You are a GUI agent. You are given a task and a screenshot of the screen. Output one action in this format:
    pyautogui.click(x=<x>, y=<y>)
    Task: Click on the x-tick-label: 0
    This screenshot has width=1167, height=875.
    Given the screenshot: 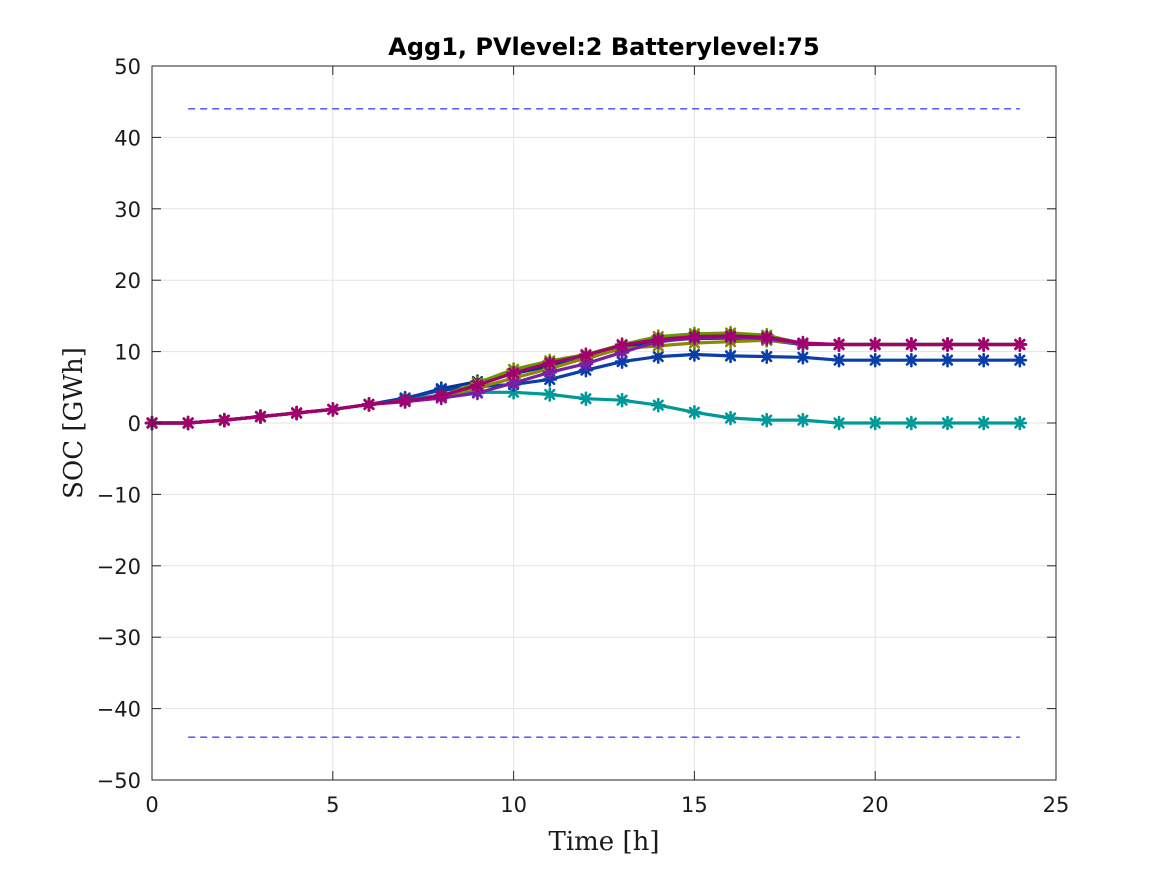 What is the action you would take?
    pyautogui.click(x=151, y=805)
    